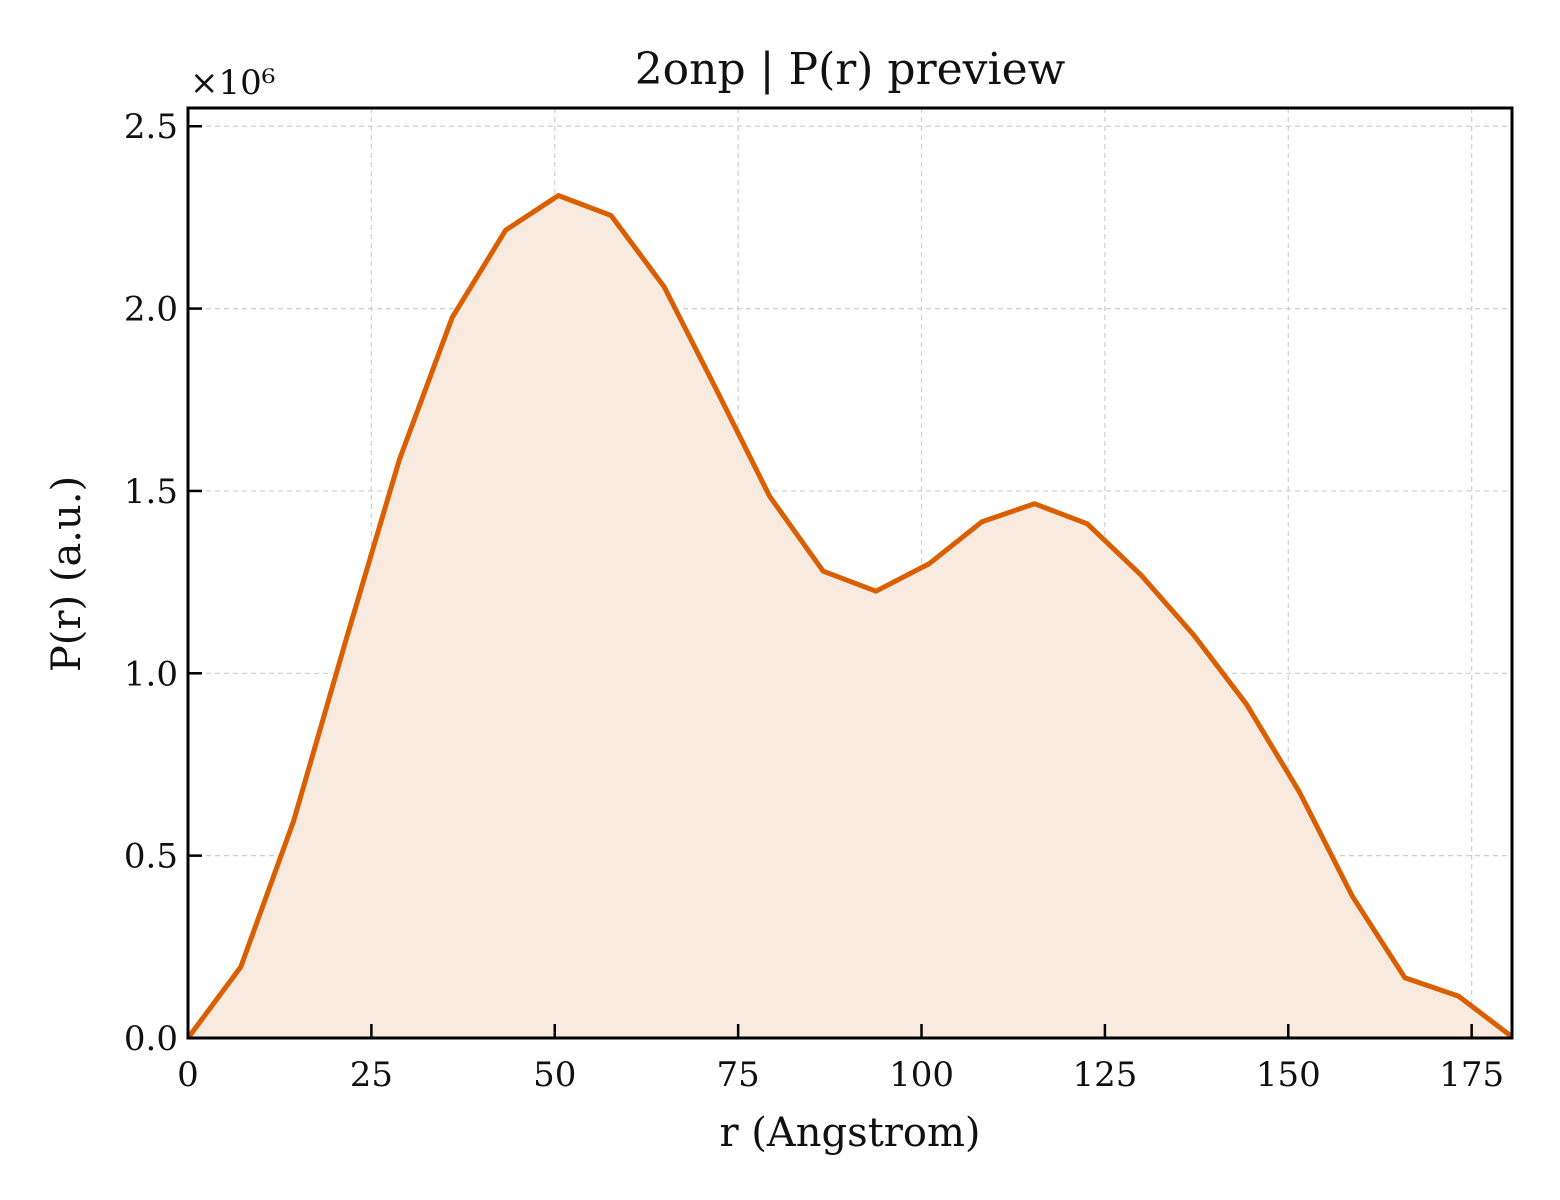 The width and height of the screenshot is (1560, 1200). What do you see at coordinates (151, 1039) in the screenshot?
I see `y-tick-label: 0.0` at bounding box center [151, 1039].